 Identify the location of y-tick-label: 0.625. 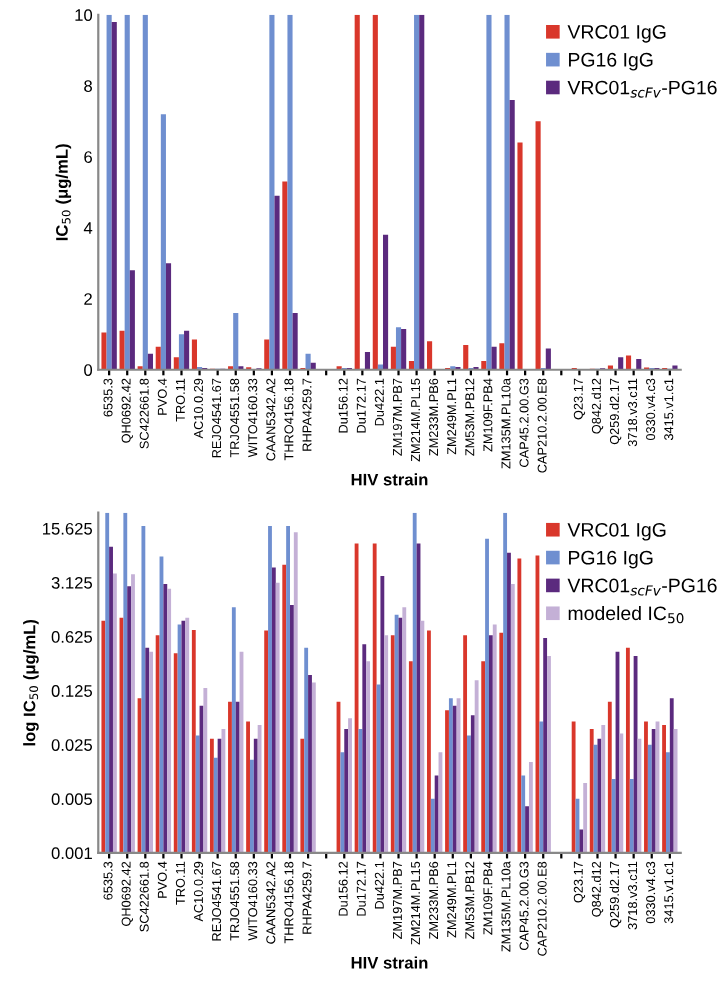
(72, 637).